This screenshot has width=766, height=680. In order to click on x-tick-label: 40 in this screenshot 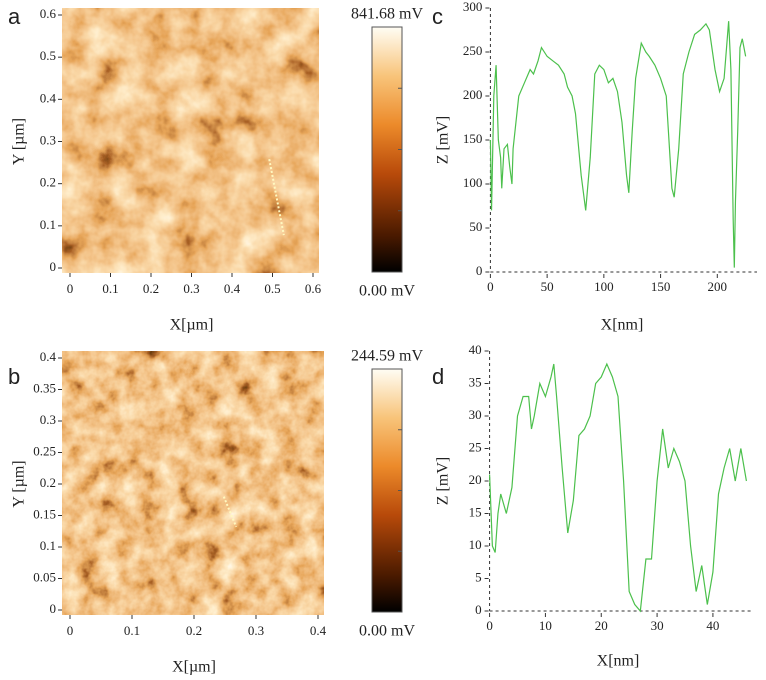, I will do `click(712, 625)`.